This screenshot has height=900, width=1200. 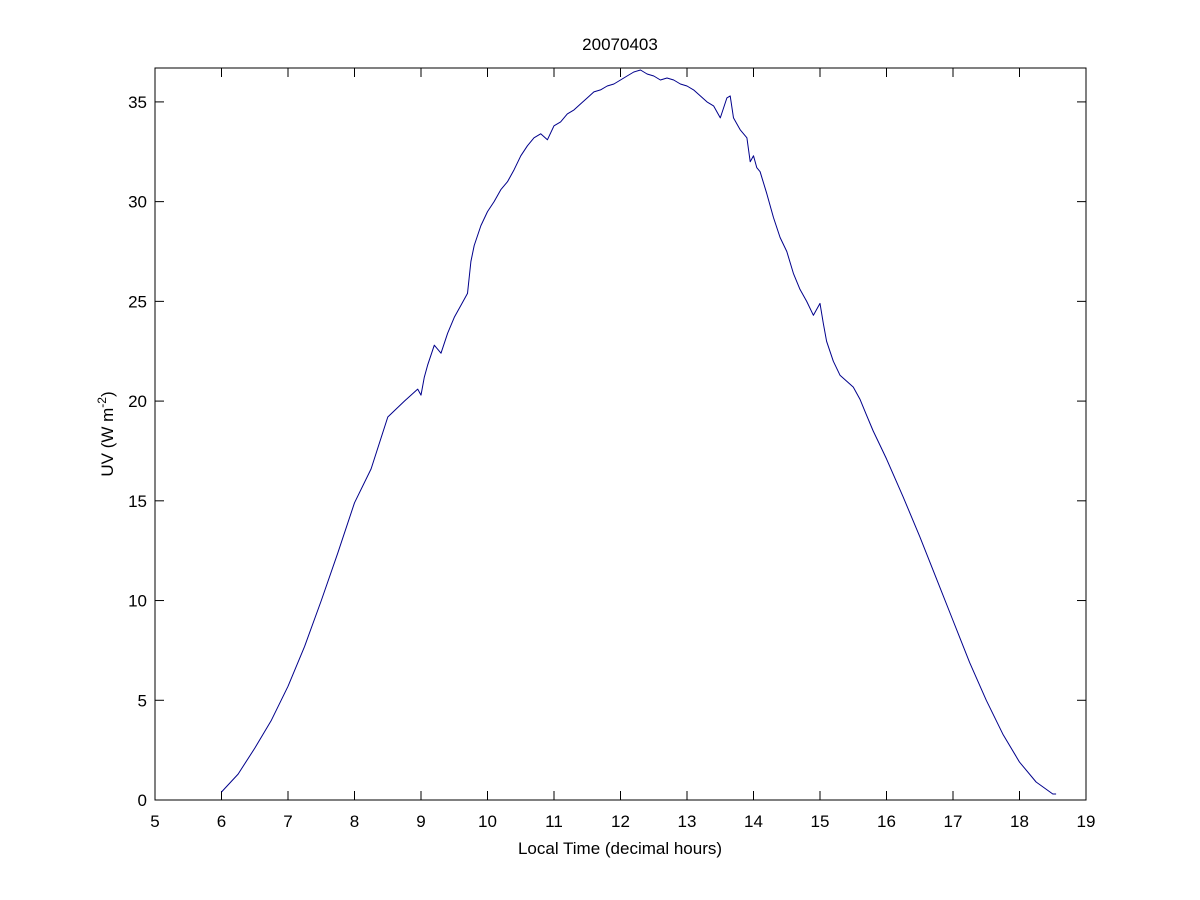 I want to click on x-tick-label: 13, so click(x=687, y=821).